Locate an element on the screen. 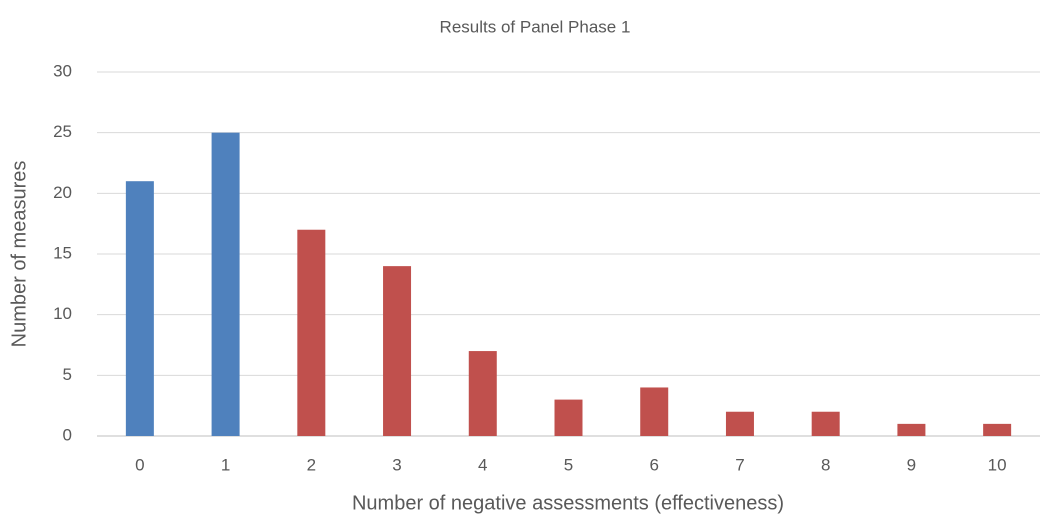 The height and width of the screenshot is (517, 1051). y-tick-label: 30 is located at coordinates (62, 70).